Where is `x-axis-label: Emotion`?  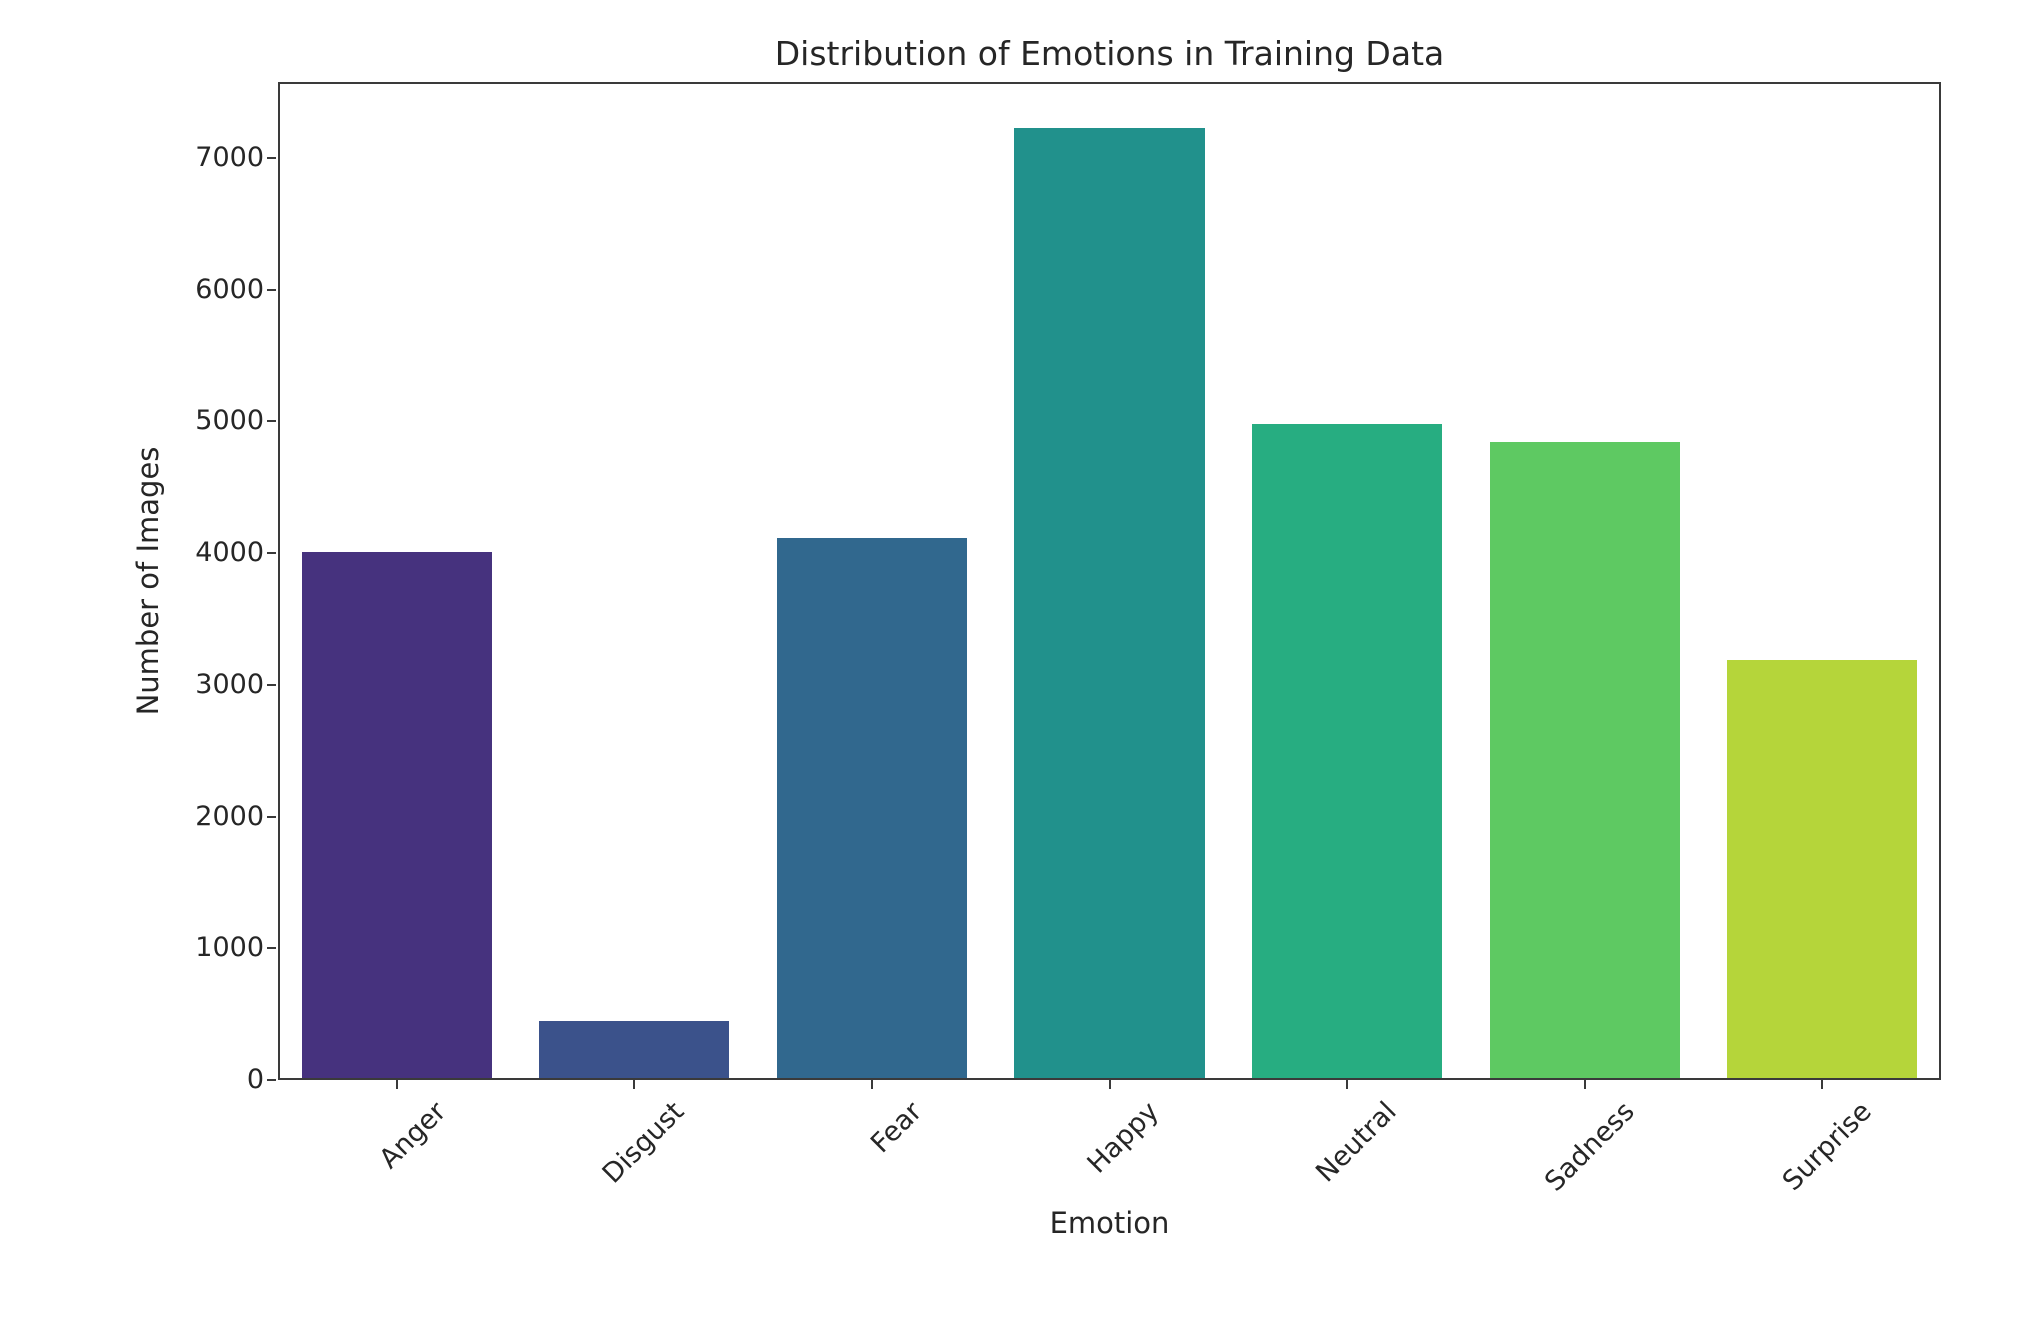 x-axis-label: Emotion is located at coordinates (1109, 1223).